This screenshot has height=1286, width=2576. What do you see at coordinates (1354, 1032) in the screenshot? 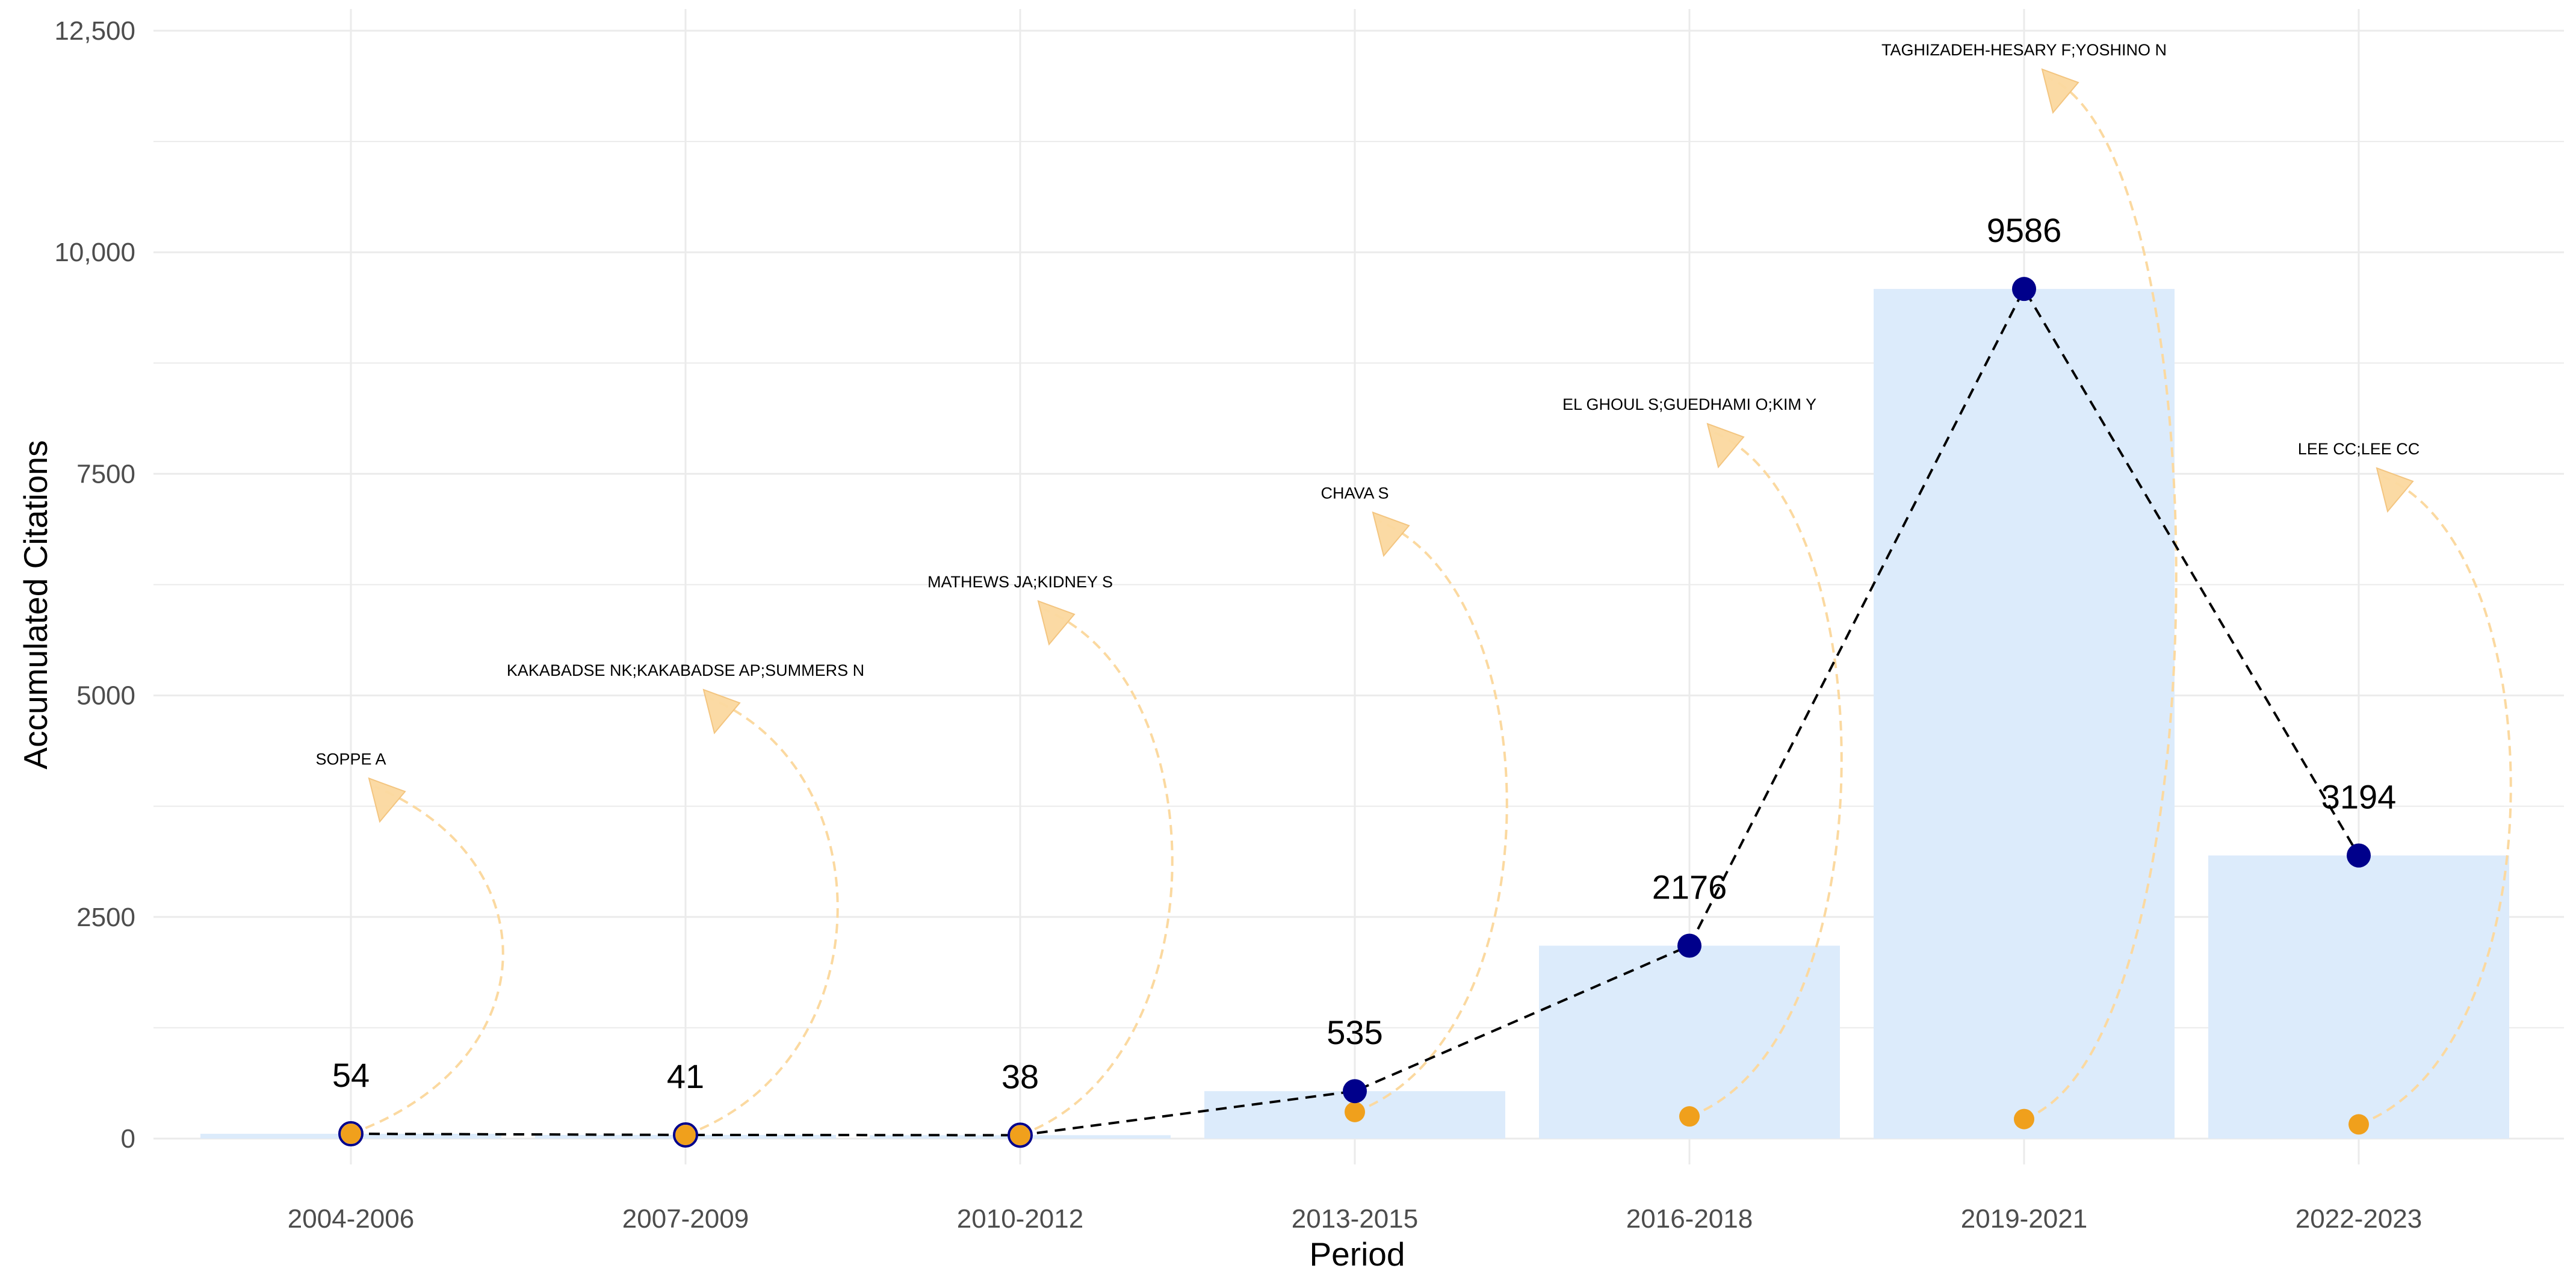
I see `value-label: 535` at bounding box center [1354, 1032].